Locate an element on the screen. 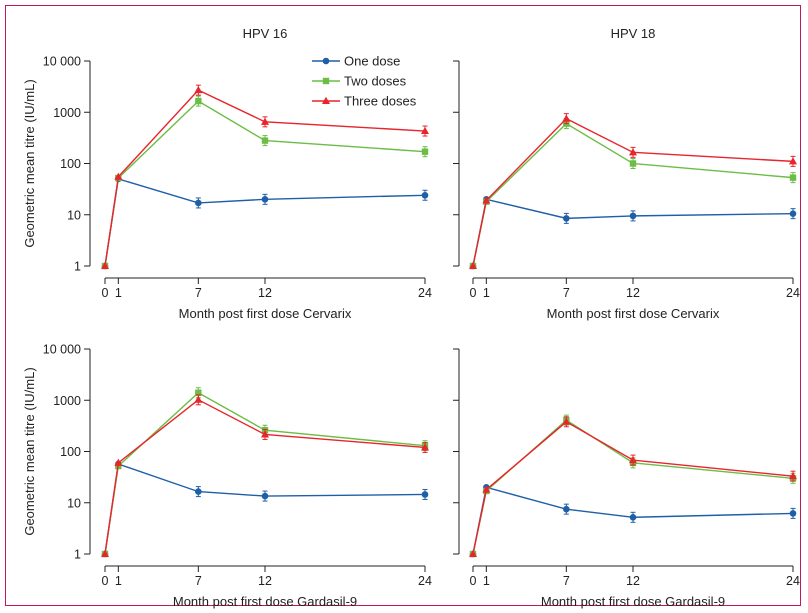  legend: One dose Two doses Three doses is located at coordinates (364, 81).